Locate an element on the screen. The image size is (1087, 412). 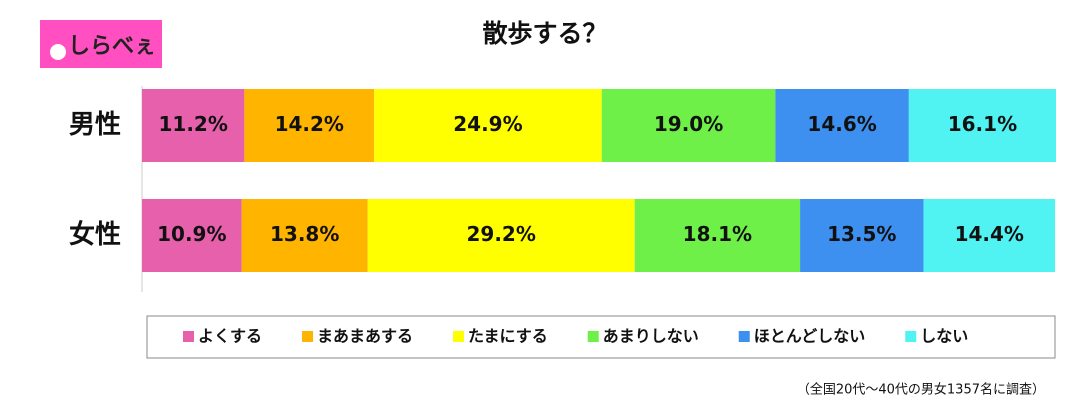
value-label: 18.1% is located at coordinates (717, 234).